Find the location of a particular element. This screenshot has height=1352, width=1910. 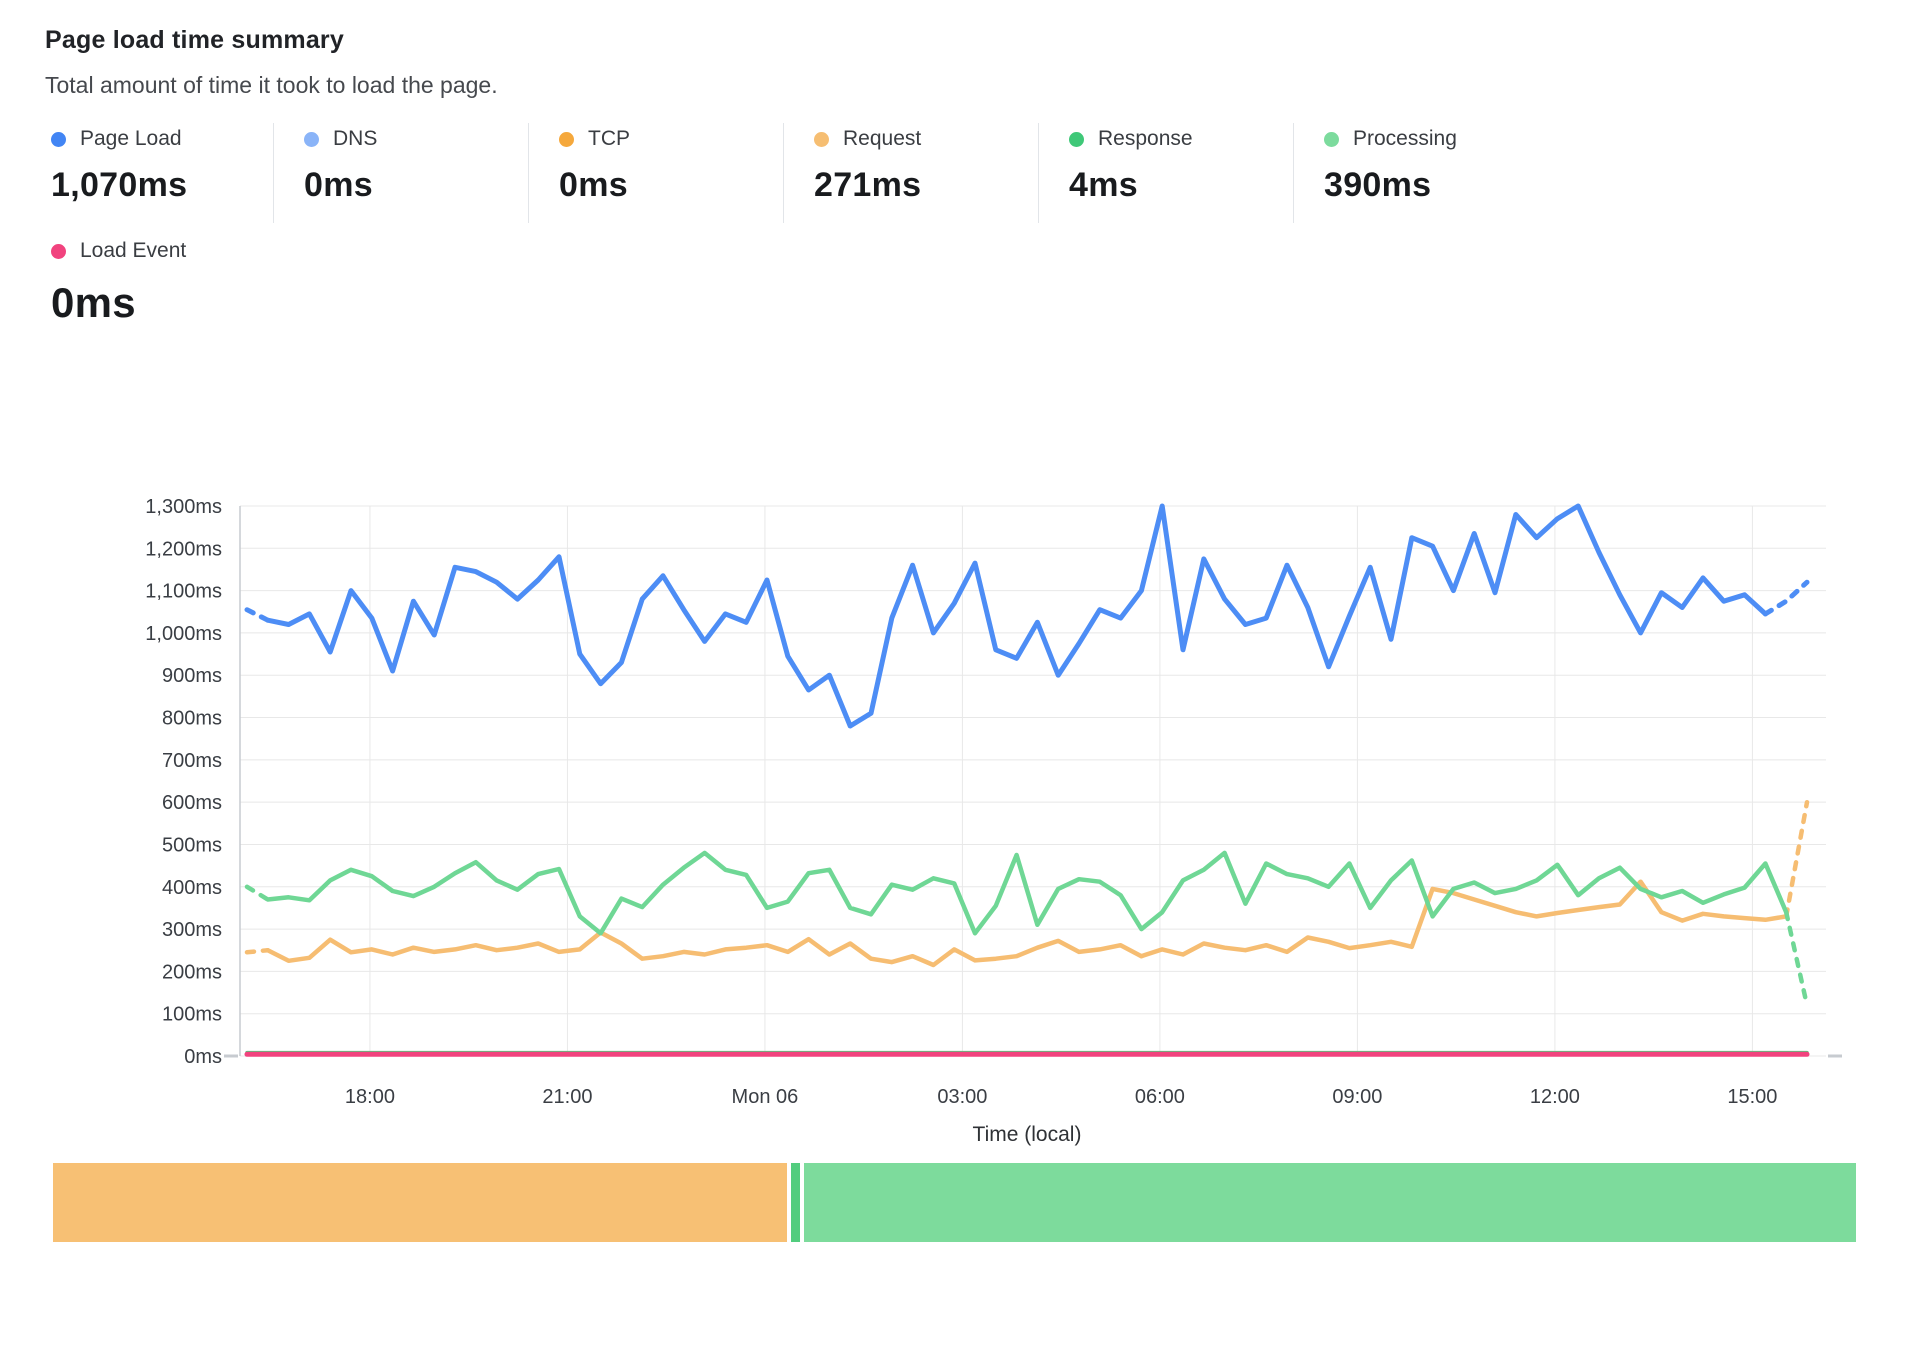

y-axis-tick-label: 900ms is located at coordinates (192, 676).